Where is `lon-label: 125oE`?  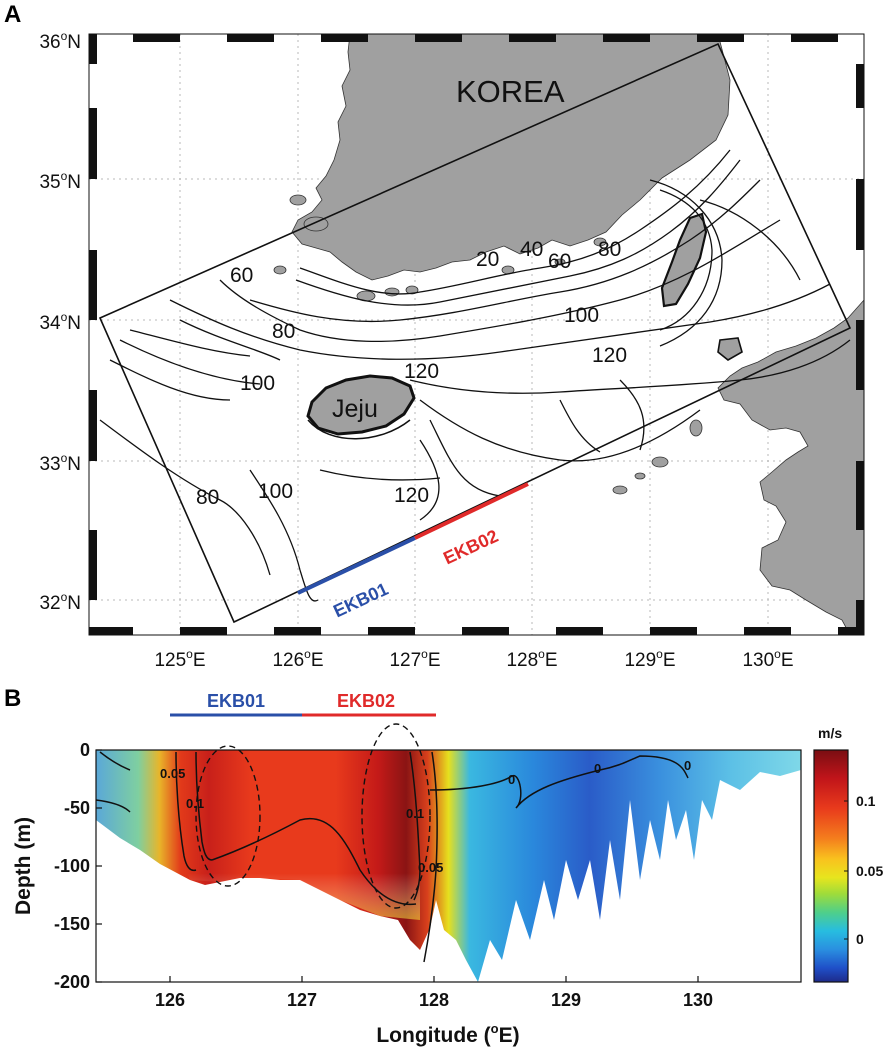
lon-label: 125oE is located at coordinates (179, 659).